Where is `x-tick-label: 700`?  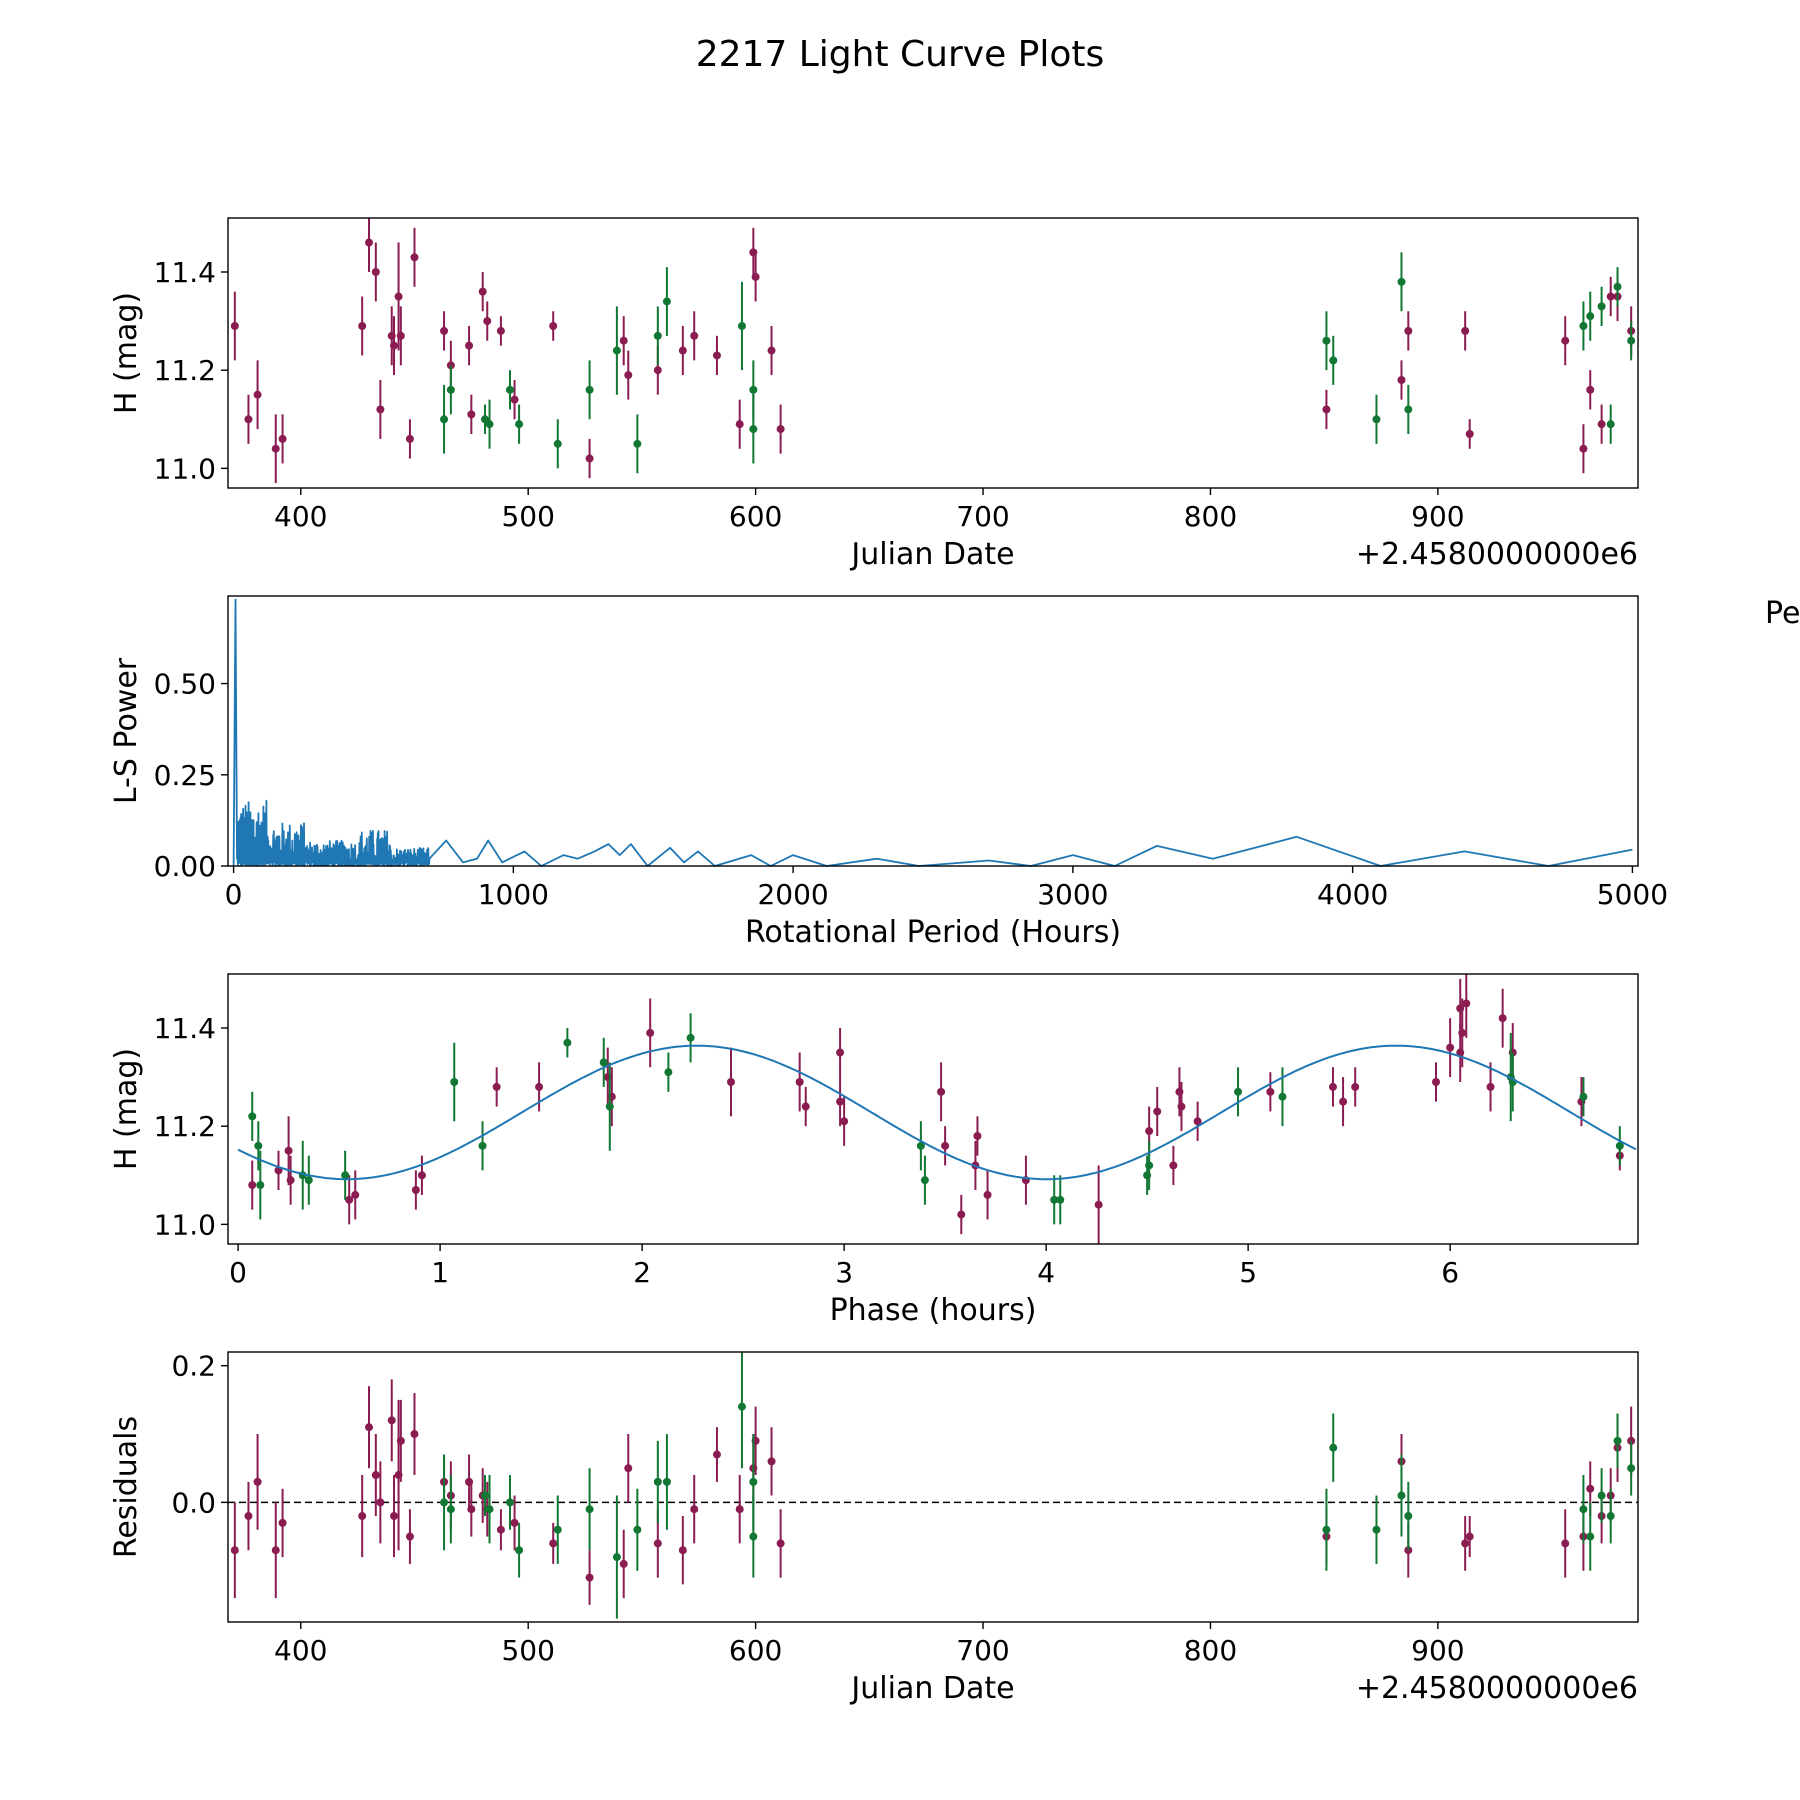
x-tick-label: 700 is located at coordinates (982, 516).